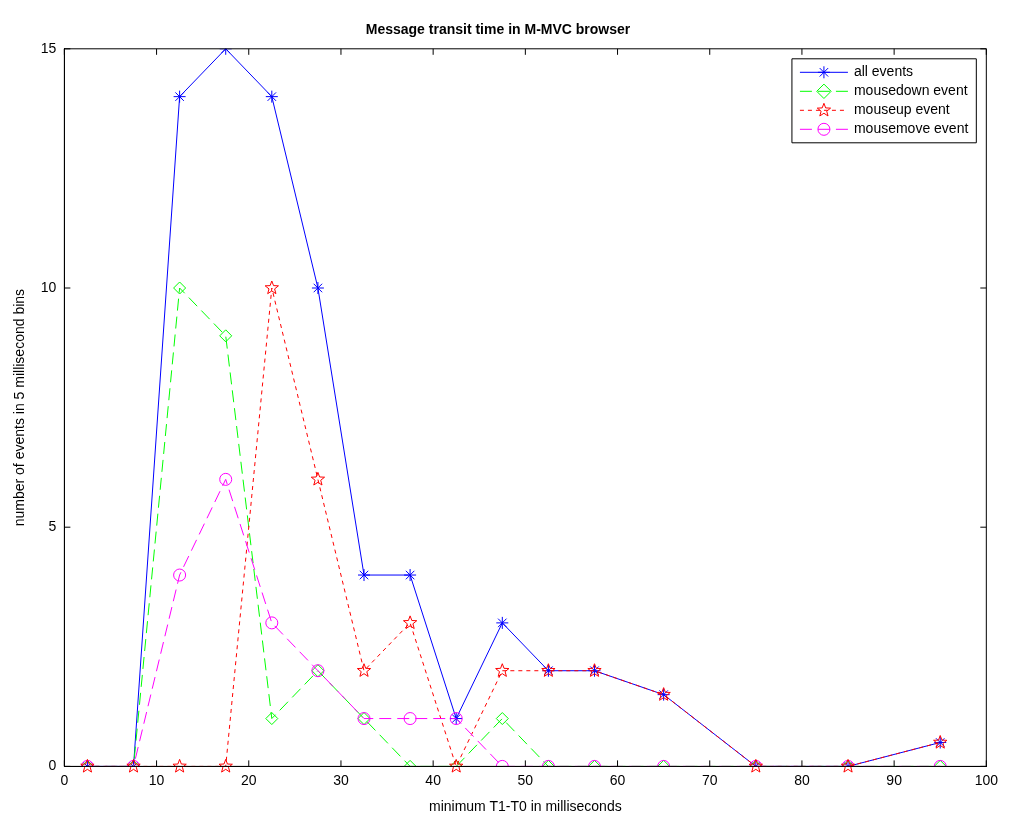 The width and height of the screenshot is (1014, 830). What do you see at coordinates (617, 779) in the screenshot?
I see `x-tick-label: 60` at bounding box center [617, 779].